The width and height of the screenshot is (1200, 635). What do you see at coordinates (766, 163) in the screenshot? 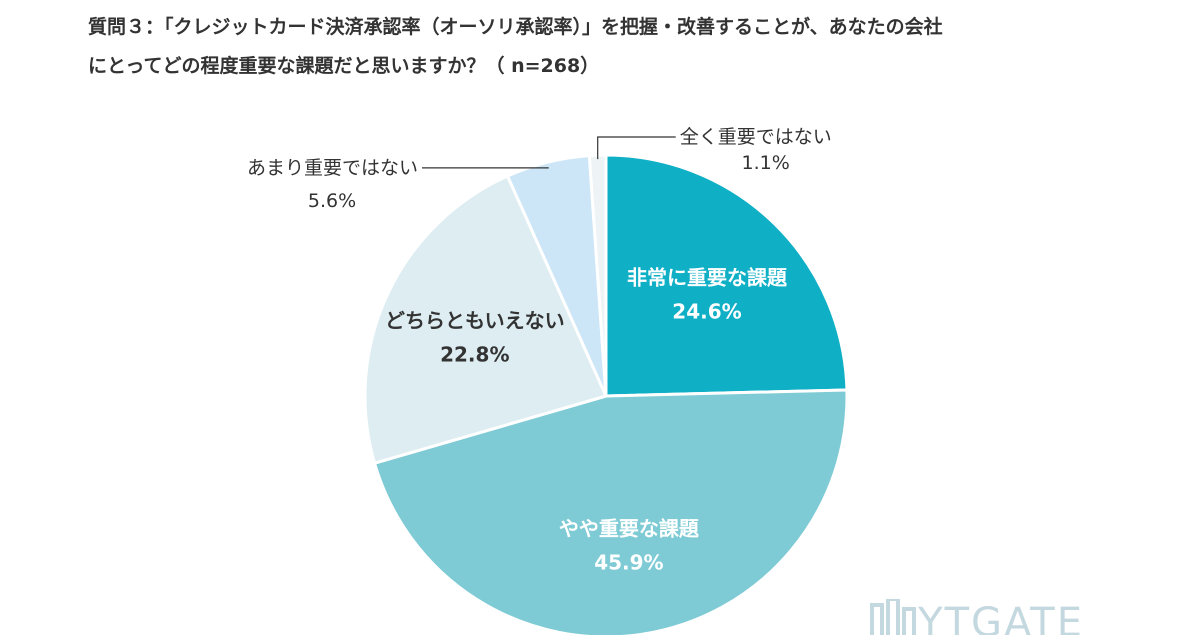
I see `slice-value-4: 1.1%` at bounding box center [766, 163].